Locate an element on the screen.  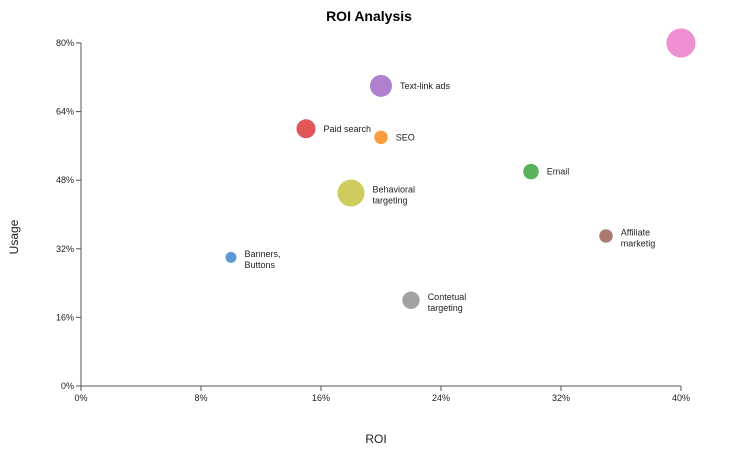
y-tick-label: 80% is located at coordinates (65, 43).